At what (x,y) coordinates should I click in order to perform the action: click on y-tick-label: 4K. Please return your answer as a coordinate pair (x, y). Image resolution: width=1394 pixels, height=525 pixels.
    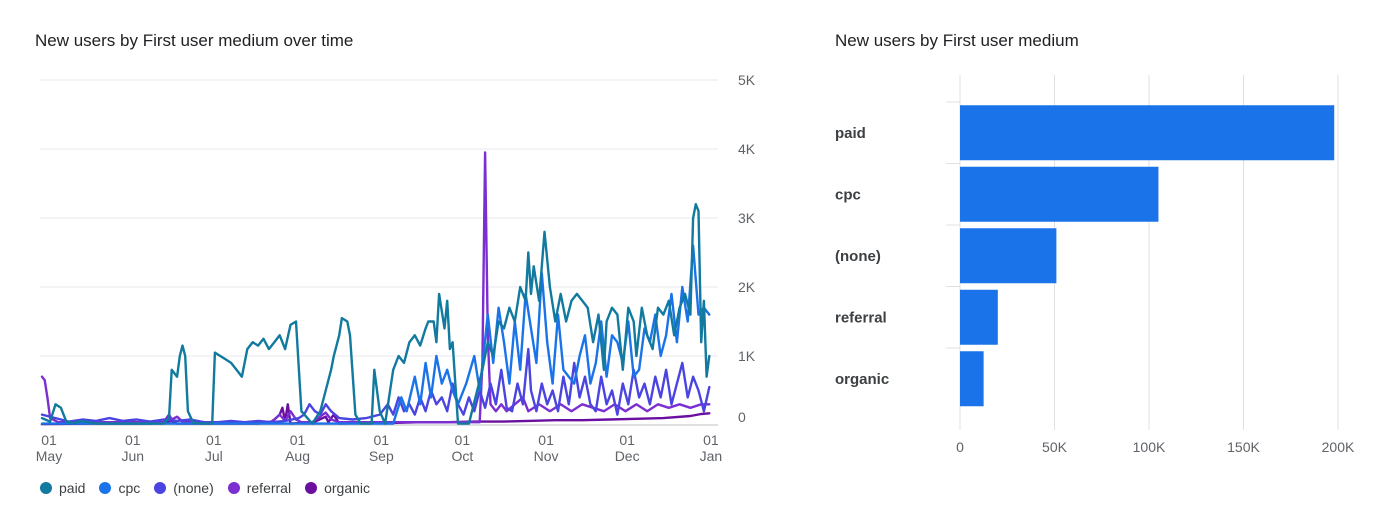
    Looking at the image, I should click on (747, 149).